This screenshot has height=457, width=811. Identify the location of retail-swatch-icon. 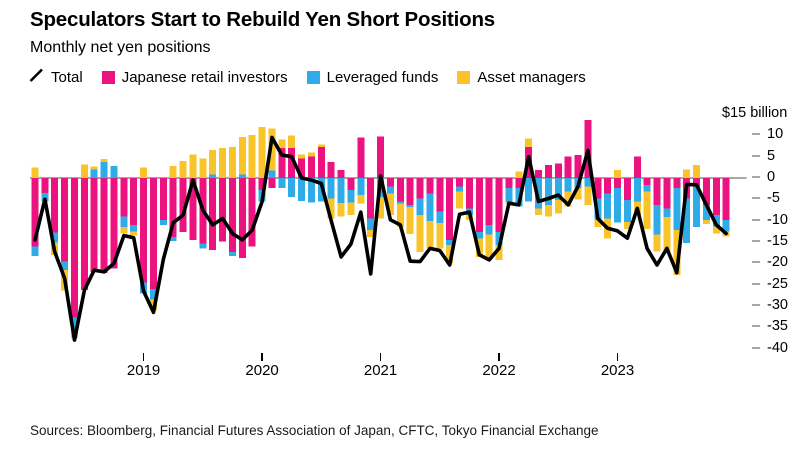
(108, 77).